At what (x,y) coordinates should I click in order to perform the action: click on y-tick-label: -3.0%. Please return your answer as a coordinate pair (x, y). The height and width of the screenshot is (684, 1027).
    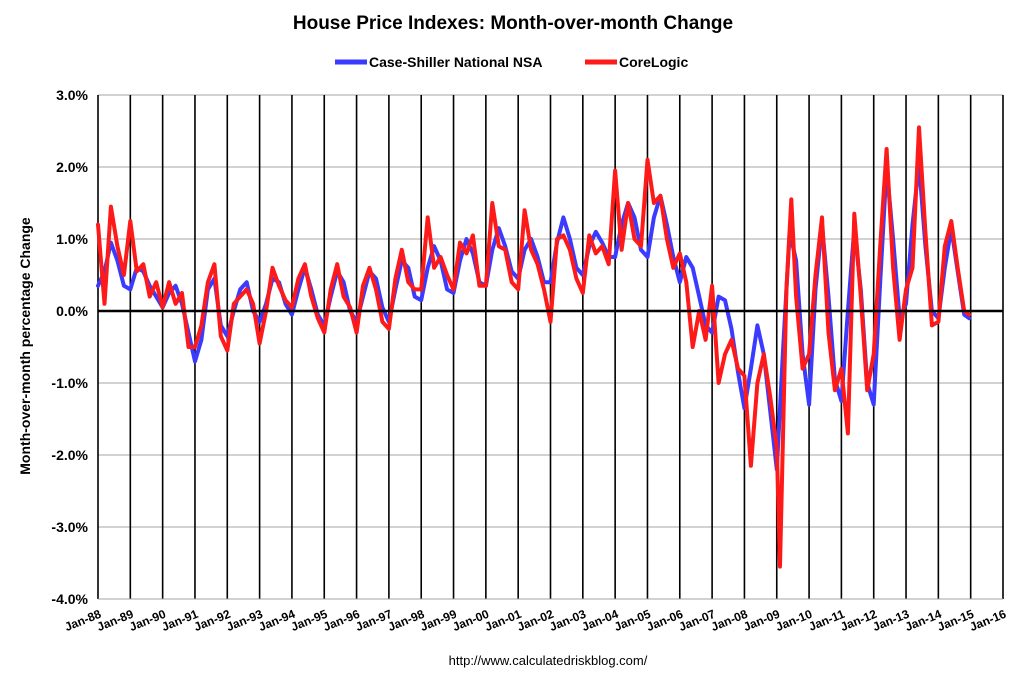
    Looking at the image, I should click on (69, 527).